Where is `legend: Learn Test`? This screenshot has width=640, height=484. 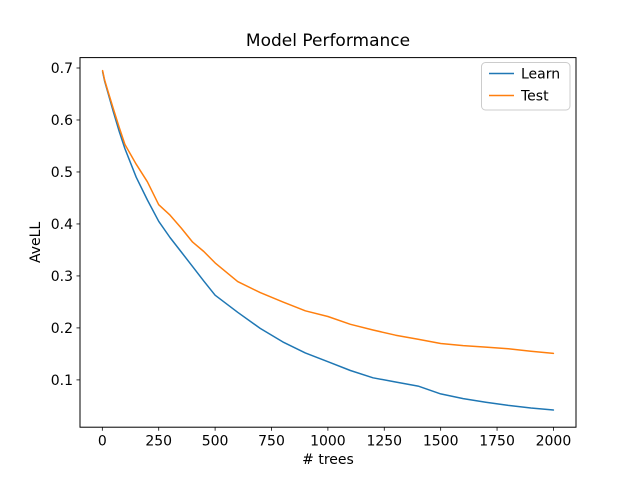 legend: Learn Test is located at coordinates (526, 86).